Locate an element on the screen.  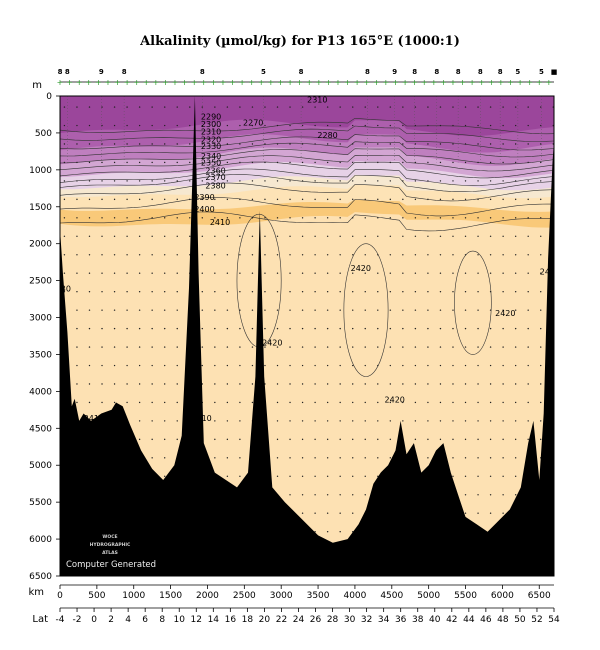
contour-label: 2410 is located at coordinates (220, 222).